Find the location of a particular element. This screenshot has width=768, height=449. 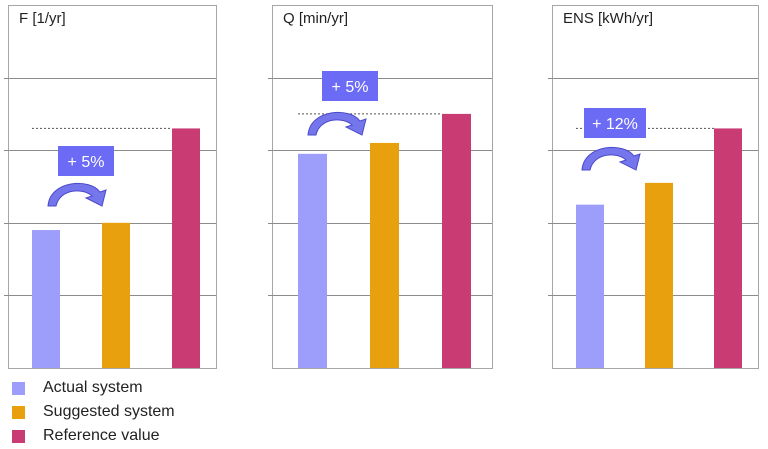

legend-item-actual: Actual system is located at coordinates (93, 388).